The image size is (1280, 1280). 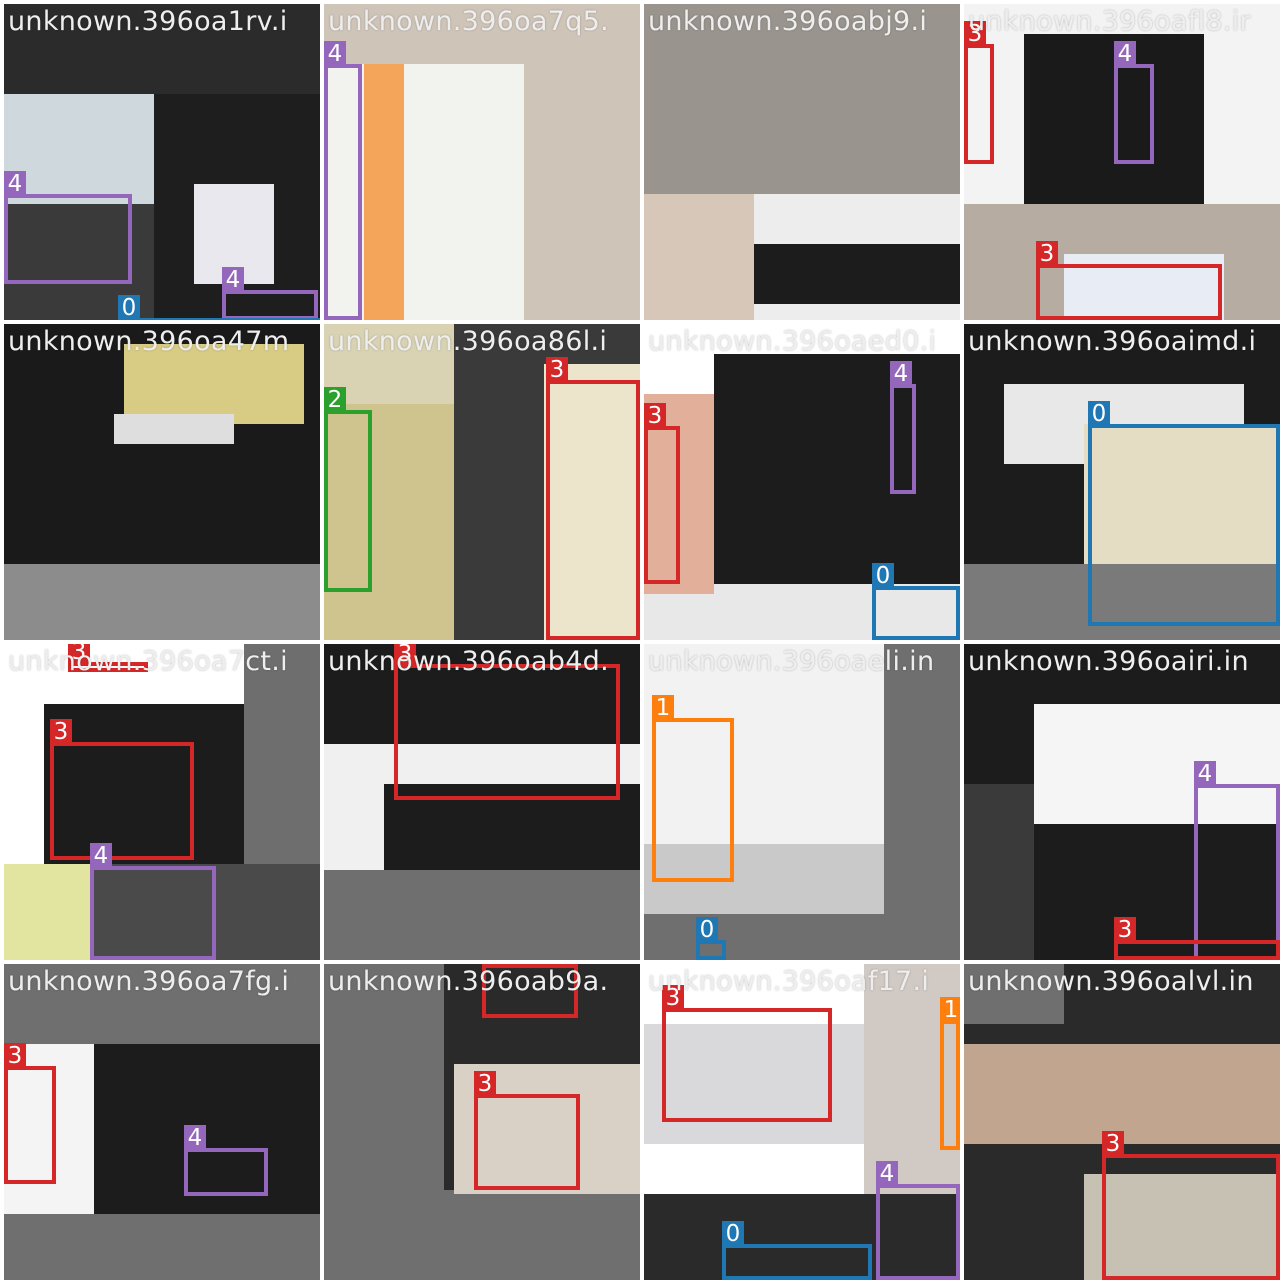 What do you see at coordinates (148, 21) in the screenshot?
I see `tile-filename: unknown.396oa1rv.i` at bounding box center [148, 21].